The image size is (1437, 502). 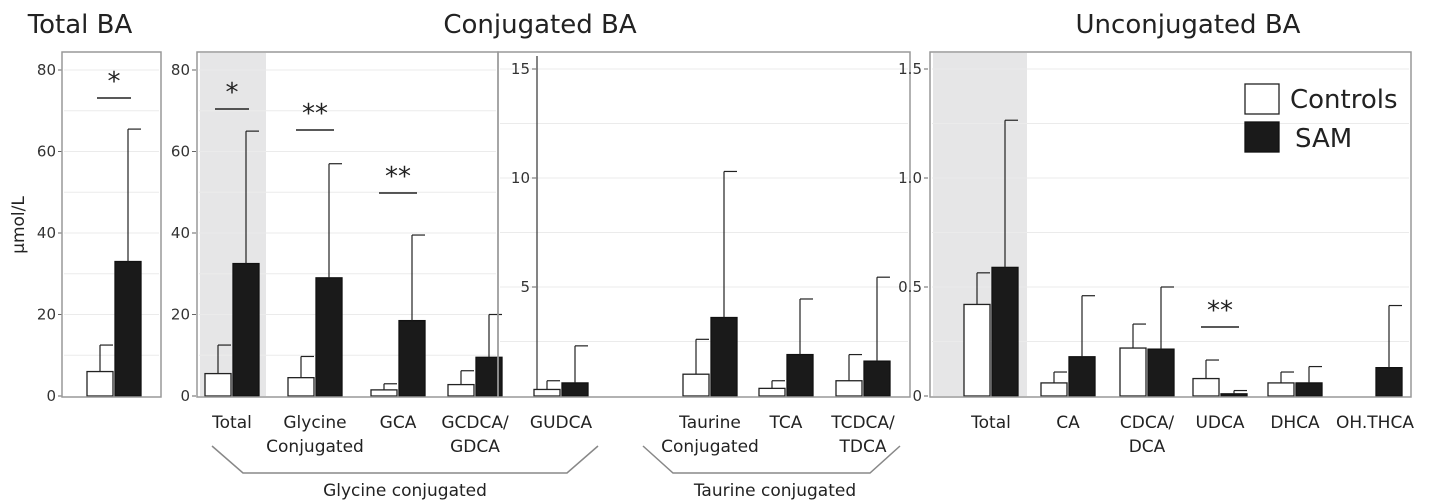 What do you see at coordinates (520, 178) in the screenshot?
I see `y-tick-label: 10` at bounding box center [520, 178].